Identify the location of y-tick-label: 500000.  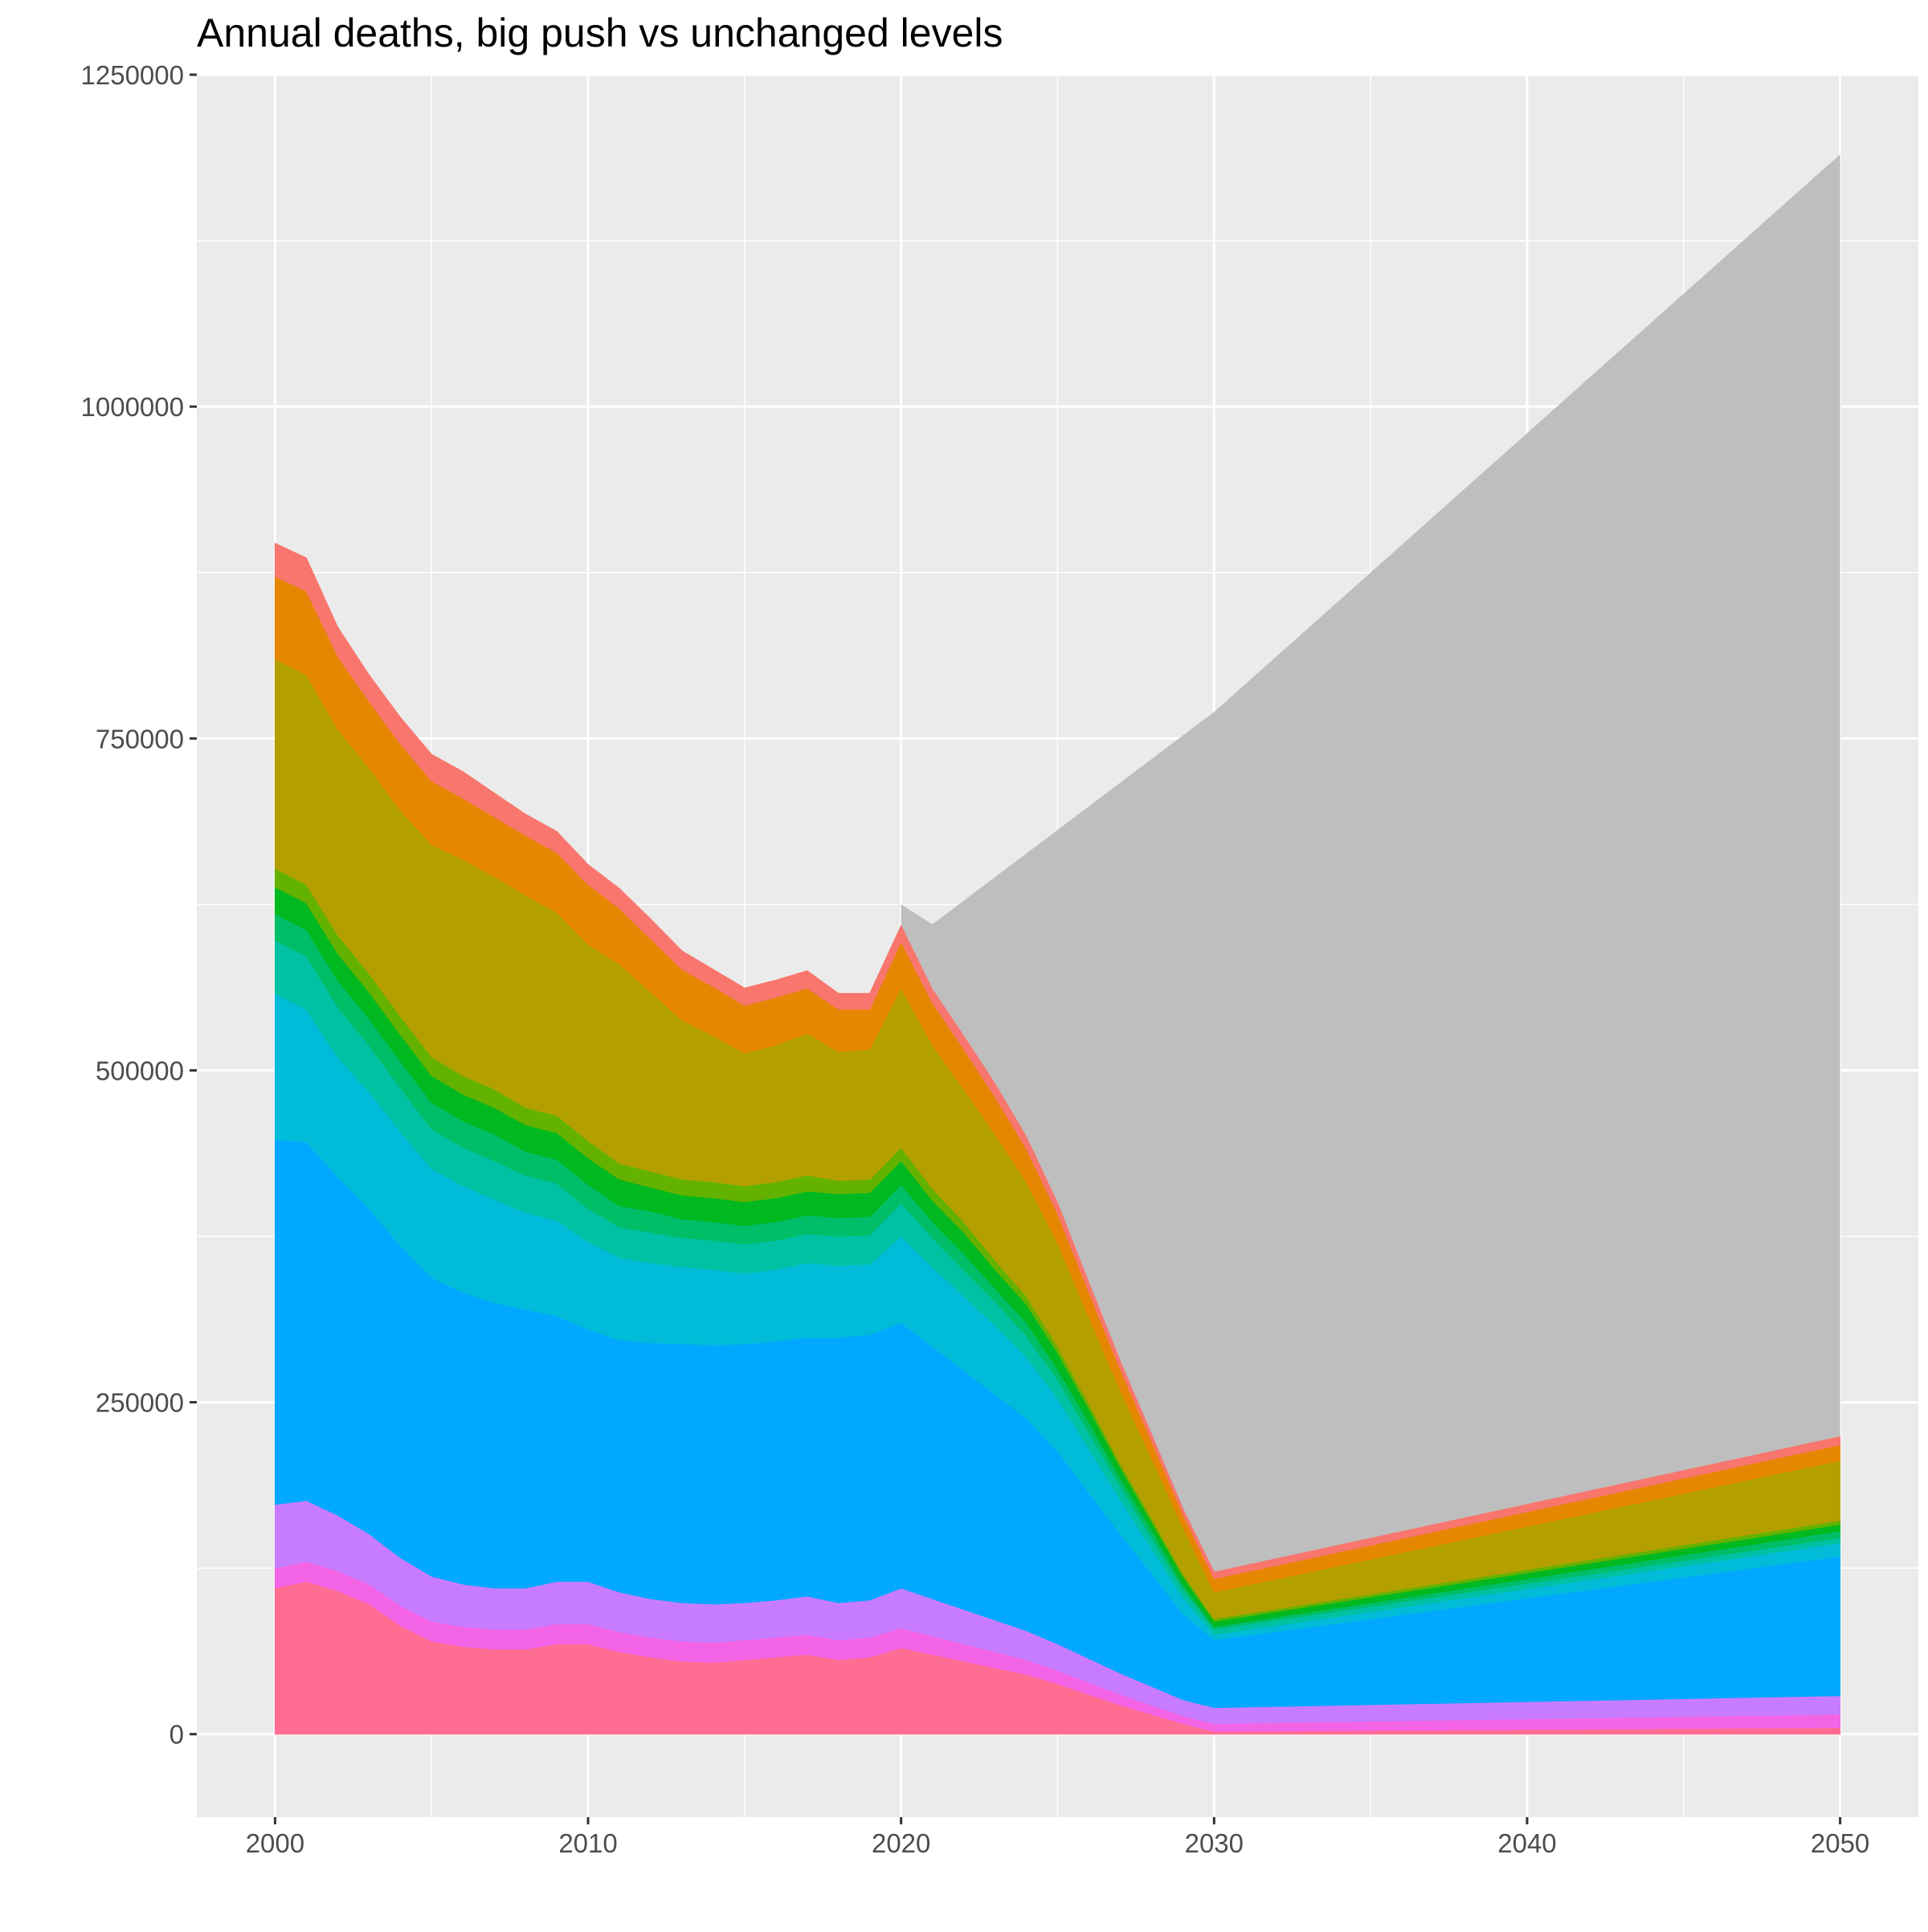
(140, 1070).